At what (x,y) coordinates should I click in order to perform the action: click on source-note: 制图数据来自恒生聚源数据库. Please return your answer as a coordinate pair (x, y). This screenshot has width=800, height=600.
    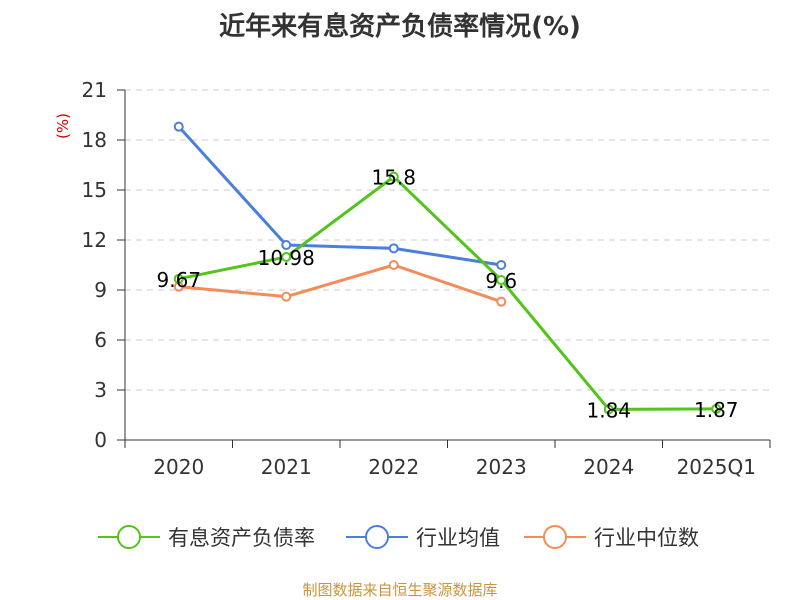
    Looking at the image, I should click on (400, 590).